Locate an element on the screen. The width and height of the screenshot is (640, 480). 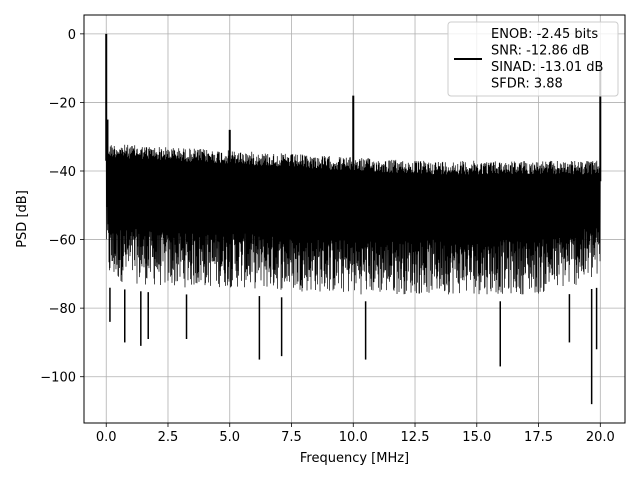
y-tick-label: −100 is located at coordinates (58, 378).